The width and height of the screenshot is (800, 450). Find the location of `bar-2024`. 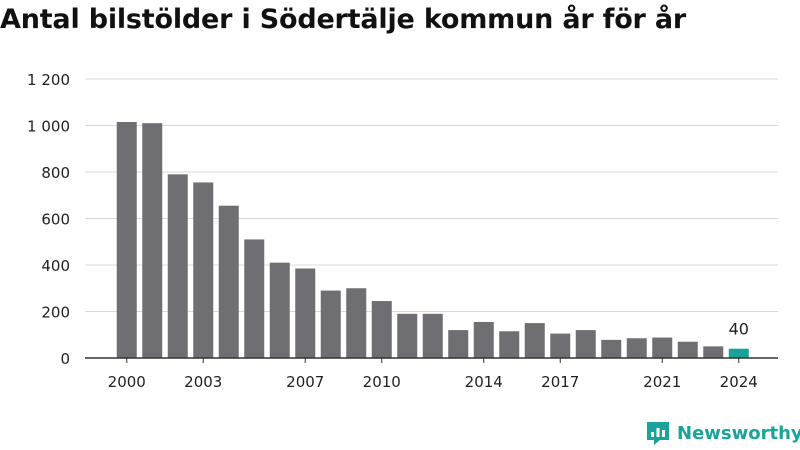

bar-2024 is located at coordinates (738, 353).